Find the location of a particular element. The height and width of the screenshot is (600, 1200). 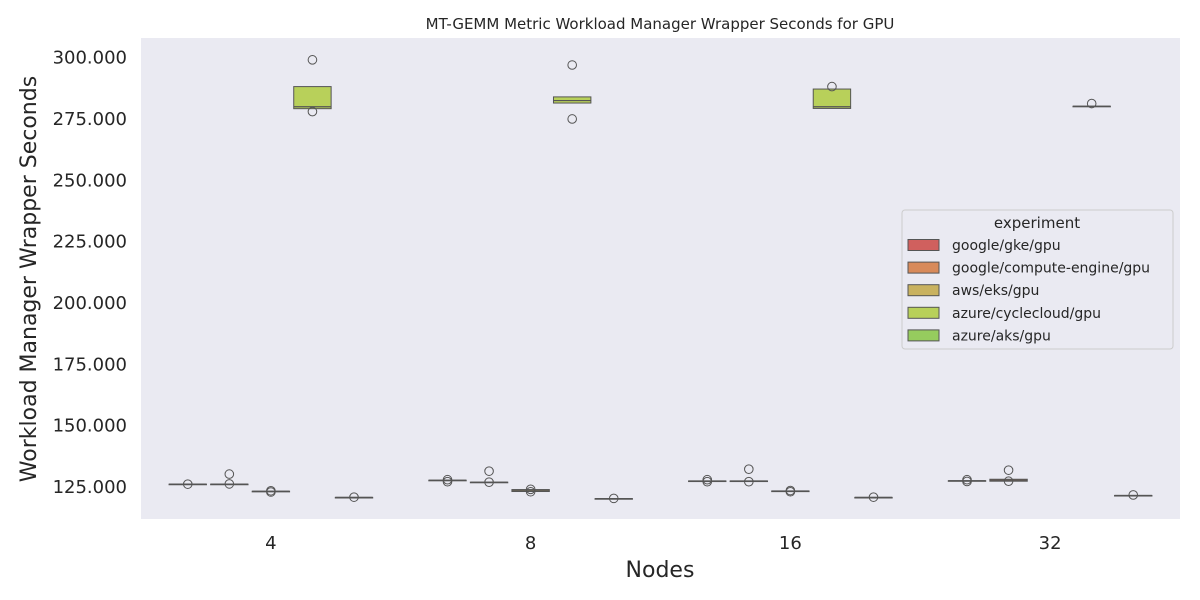

y-tick-label: 150.000 is located at coordinates (90, 426).